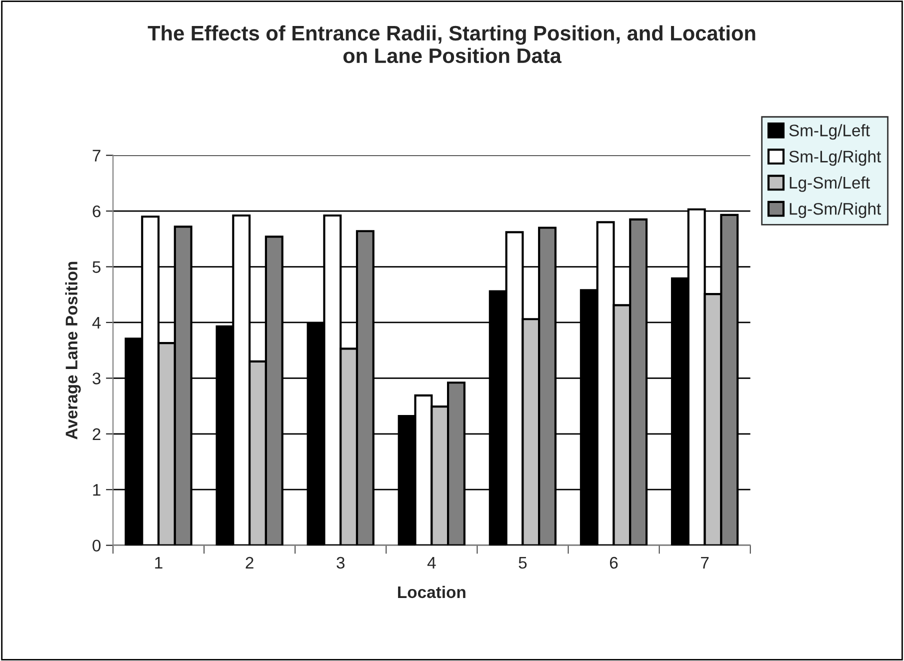 This screenshot has width=904, height=661. Describe the element at coordinates (452, 44) in the screenshot. I see `chart-title: The Effects of Entrance Radii, Starting Position, and Location on Lane Position Data` at that location.